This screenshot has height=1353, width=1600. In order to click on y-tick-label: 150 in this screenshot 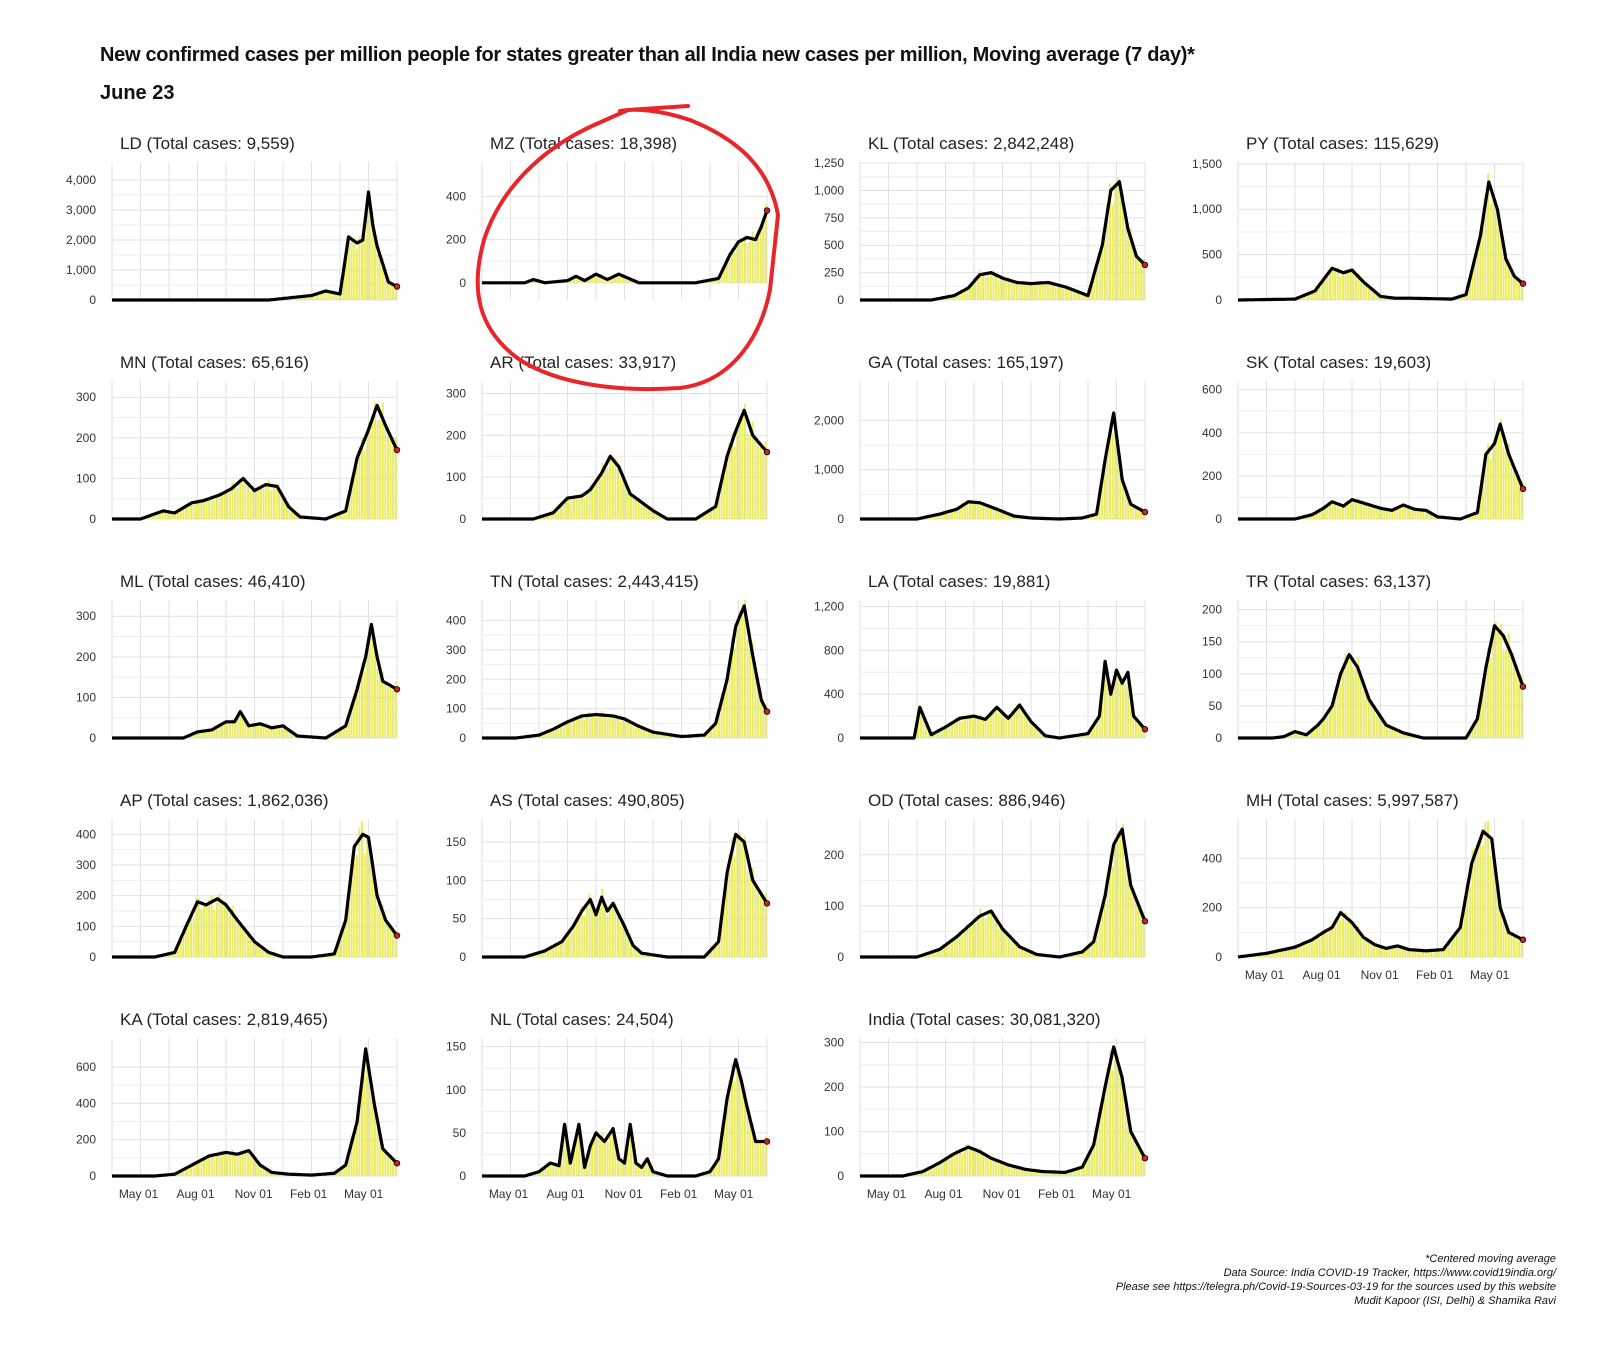, I will do `click(456, 1047)`.